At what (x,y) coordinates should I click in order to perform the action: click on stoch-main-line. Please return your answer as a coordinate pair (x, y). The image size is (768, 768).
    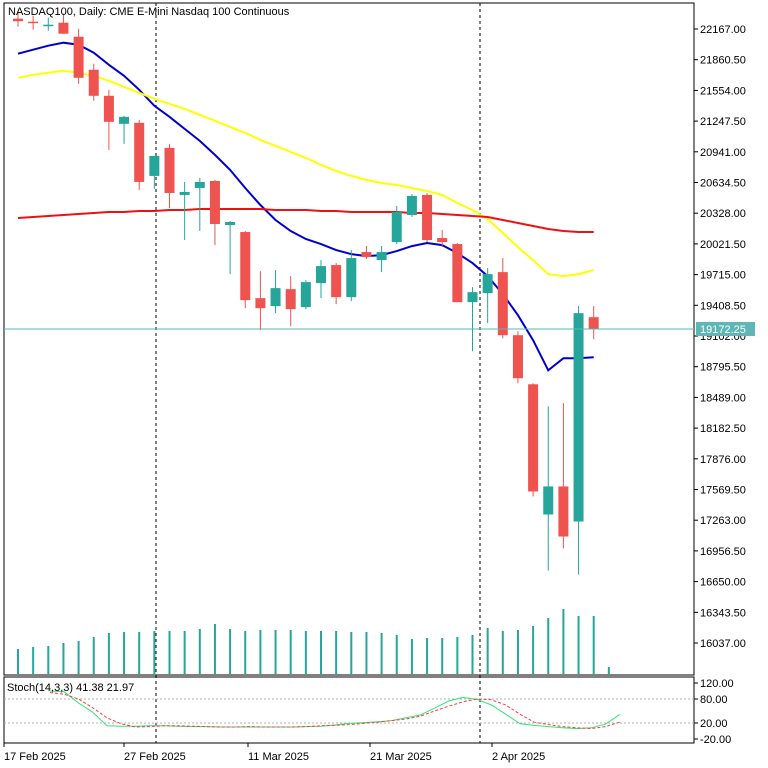
    Looking at the image, I should click on (334, 710).